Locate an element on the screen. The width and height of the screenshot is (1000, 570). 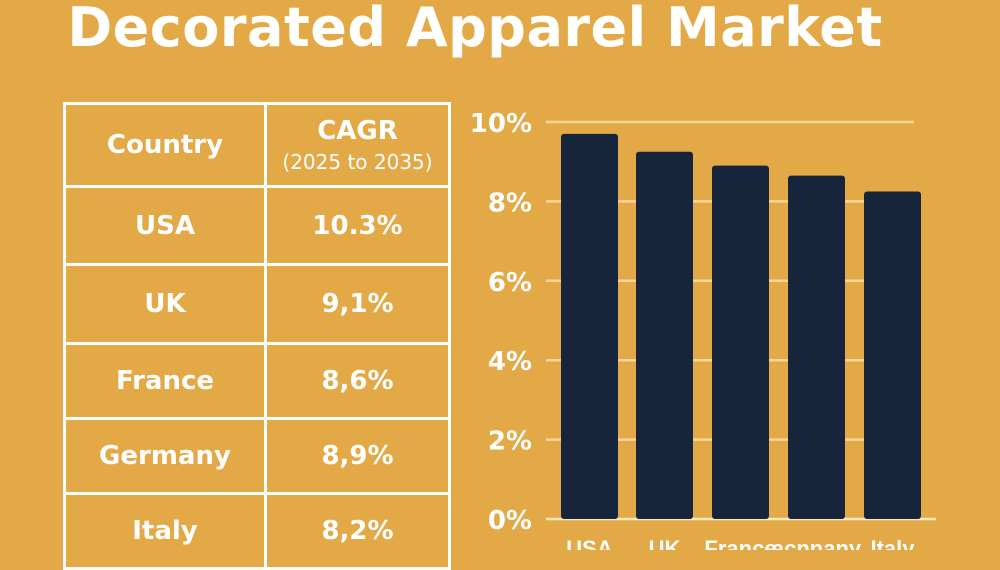
table-header-row: Country CAGR (2025 to 2035) is located at coordinates (257, 145).